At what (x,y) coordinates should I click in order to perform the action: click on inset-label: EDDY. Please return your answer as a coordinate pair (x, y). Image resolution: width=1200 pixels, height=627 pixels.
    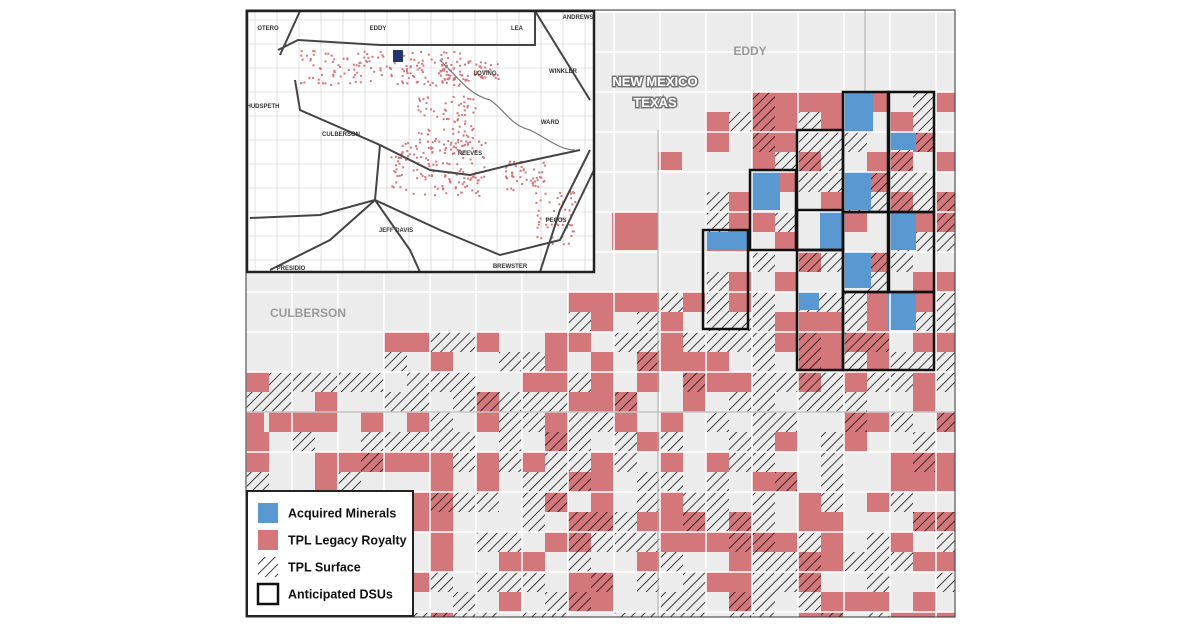
    Looking at the image, I should click on (378, 29).